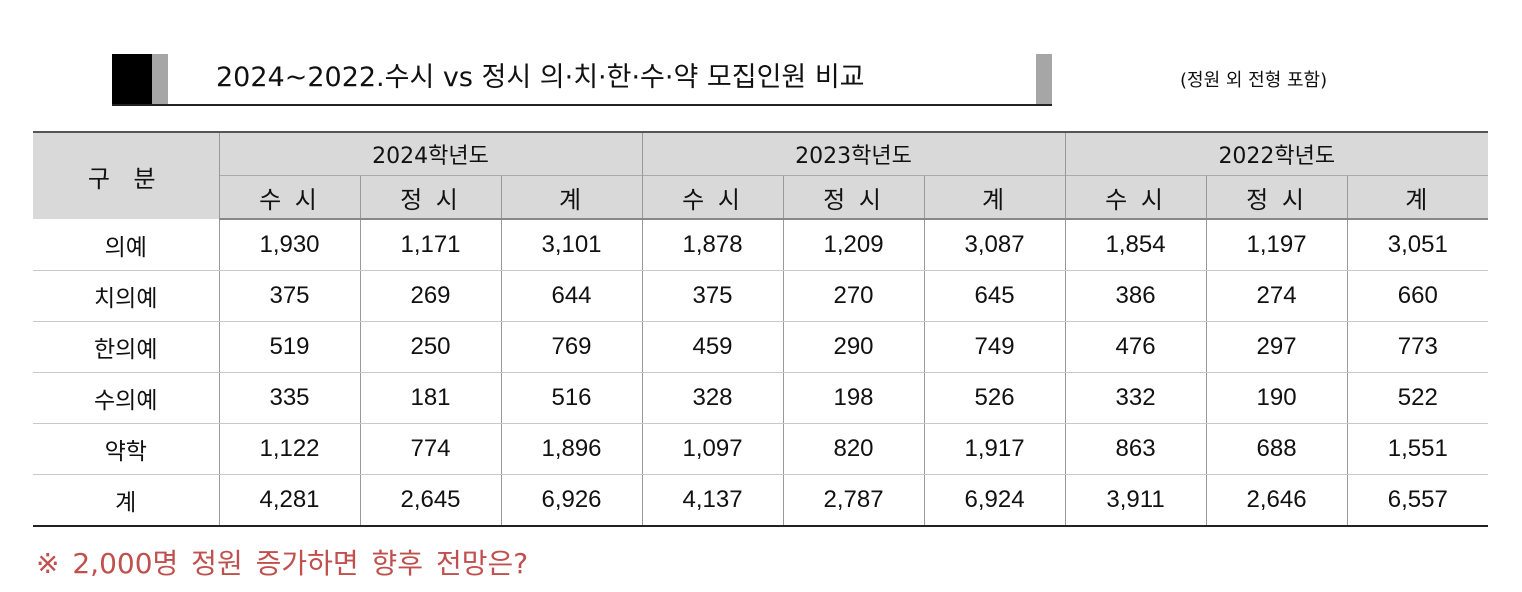 This screenshot has width=1522, height=592. Describe the element at coordinates (853, 347) in the screenshot. I see `table-cell: 290` at that location.